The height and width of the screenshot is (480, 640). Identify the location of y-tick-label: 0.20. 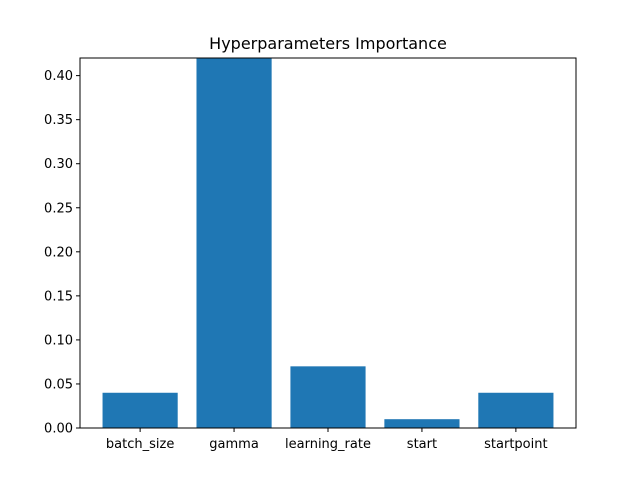
(58, 252).